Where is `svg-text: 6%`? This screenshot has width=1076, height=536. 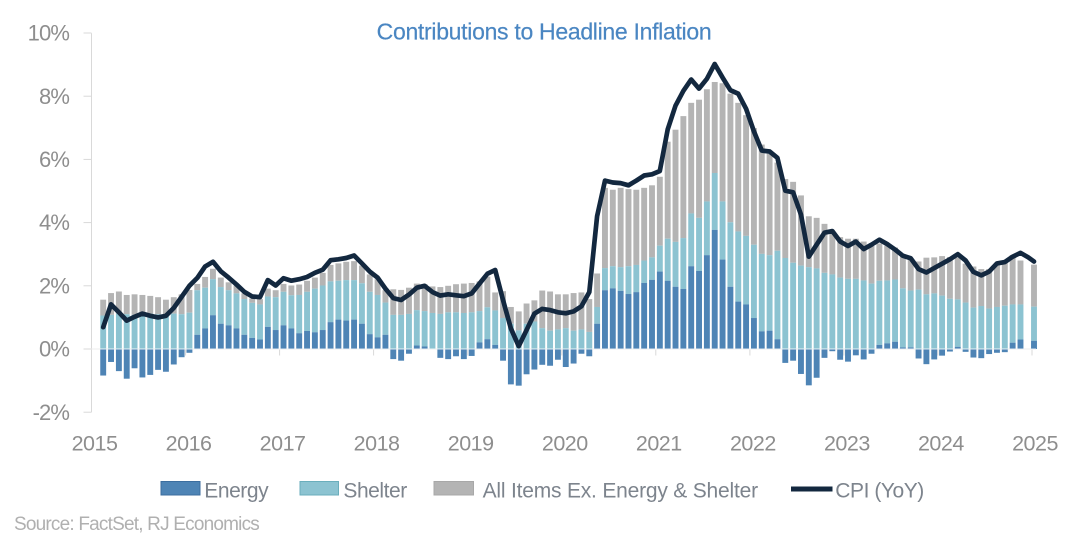
svg-text: 6% is located at coordinates (54, 159).